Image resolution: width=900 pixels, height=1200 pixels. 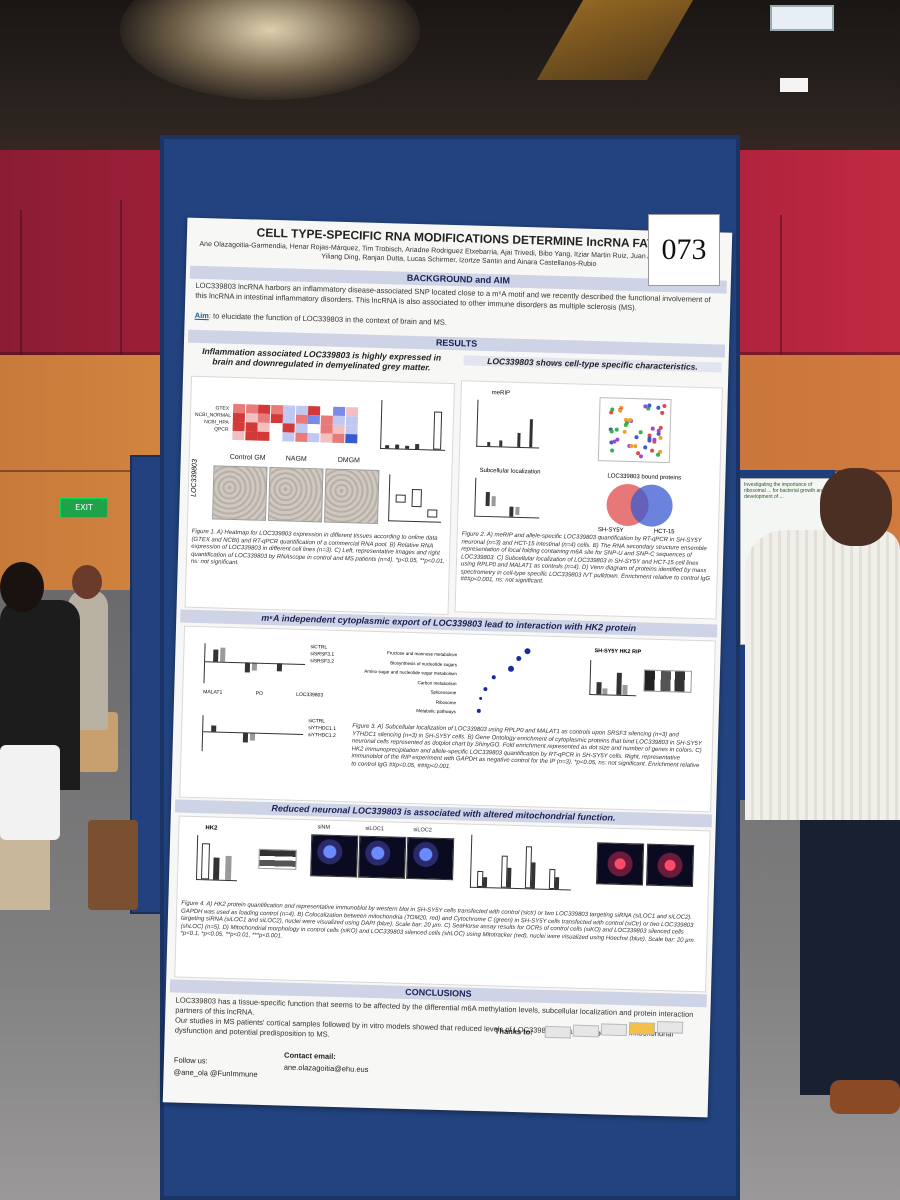 I want to click on fig3a-chart-bottom, so click(x=252, y=734).